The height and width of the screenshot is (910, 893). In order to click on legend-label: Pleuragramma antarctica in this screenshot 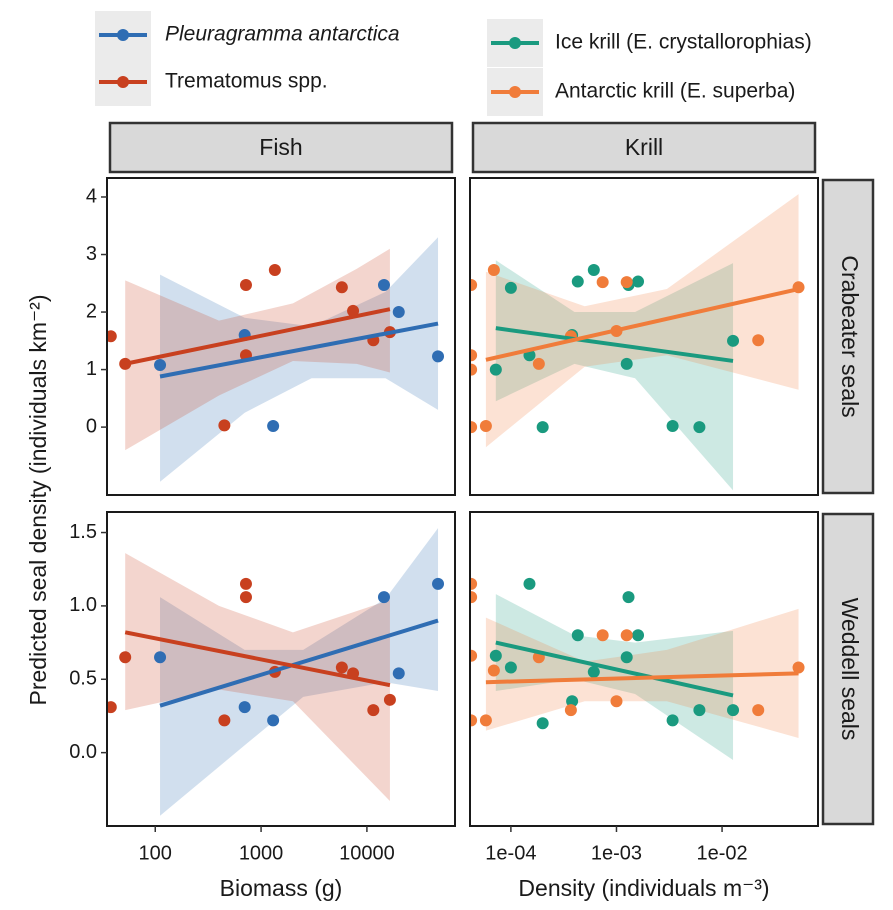, I will do `click(282, 34)`.